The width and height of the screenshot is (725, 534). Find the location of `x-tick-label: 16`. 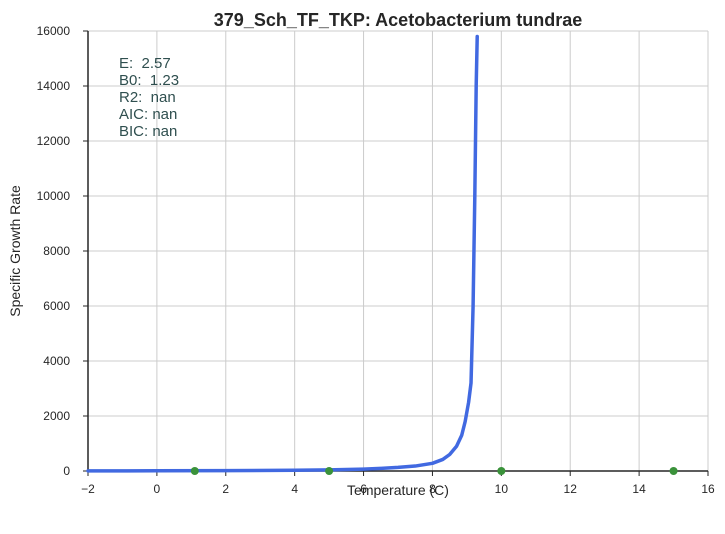

x-tick-label: 16 is located at coordinates (708, 489).